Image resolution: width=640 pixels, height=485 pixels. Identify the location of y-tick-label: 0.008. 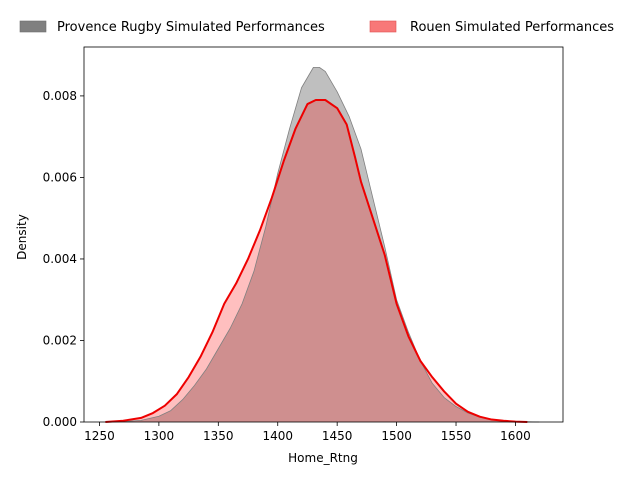
(60, 96).